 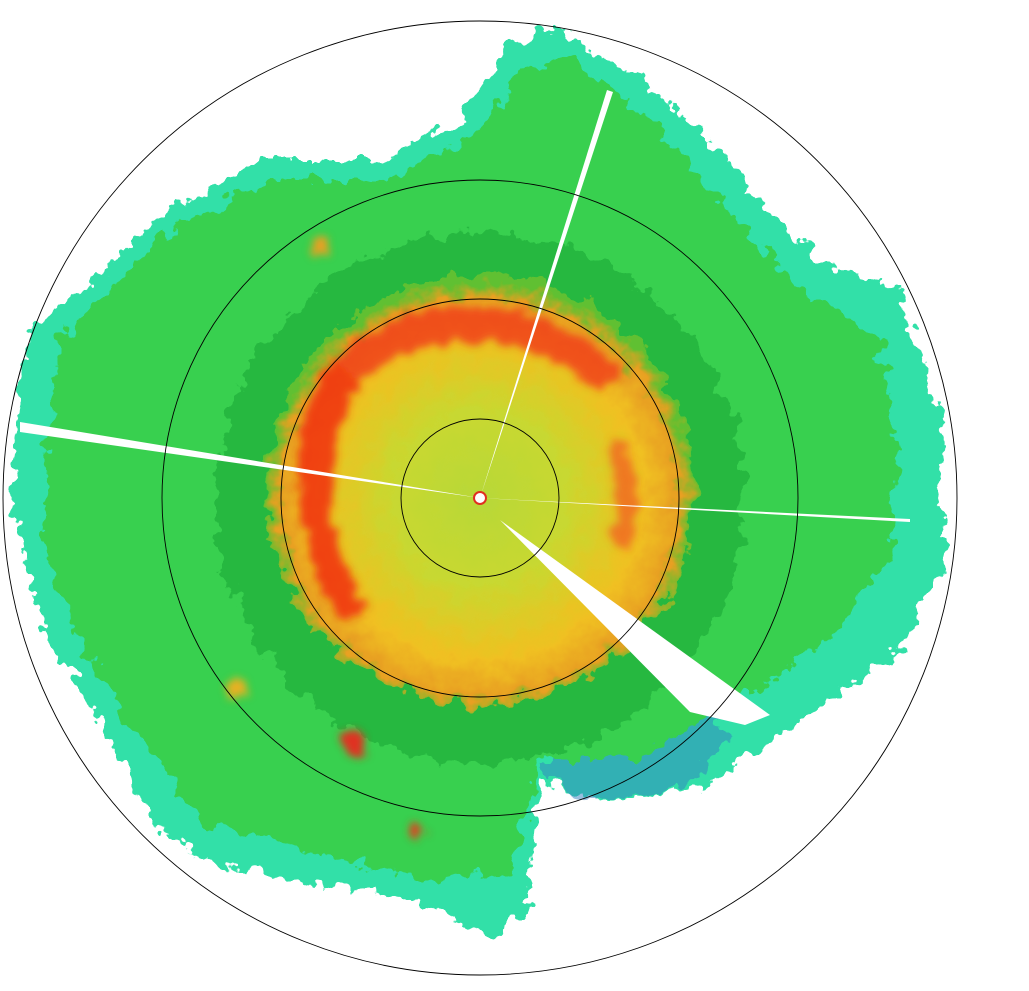 I want to click on band-left, so click(x=334, y=490).